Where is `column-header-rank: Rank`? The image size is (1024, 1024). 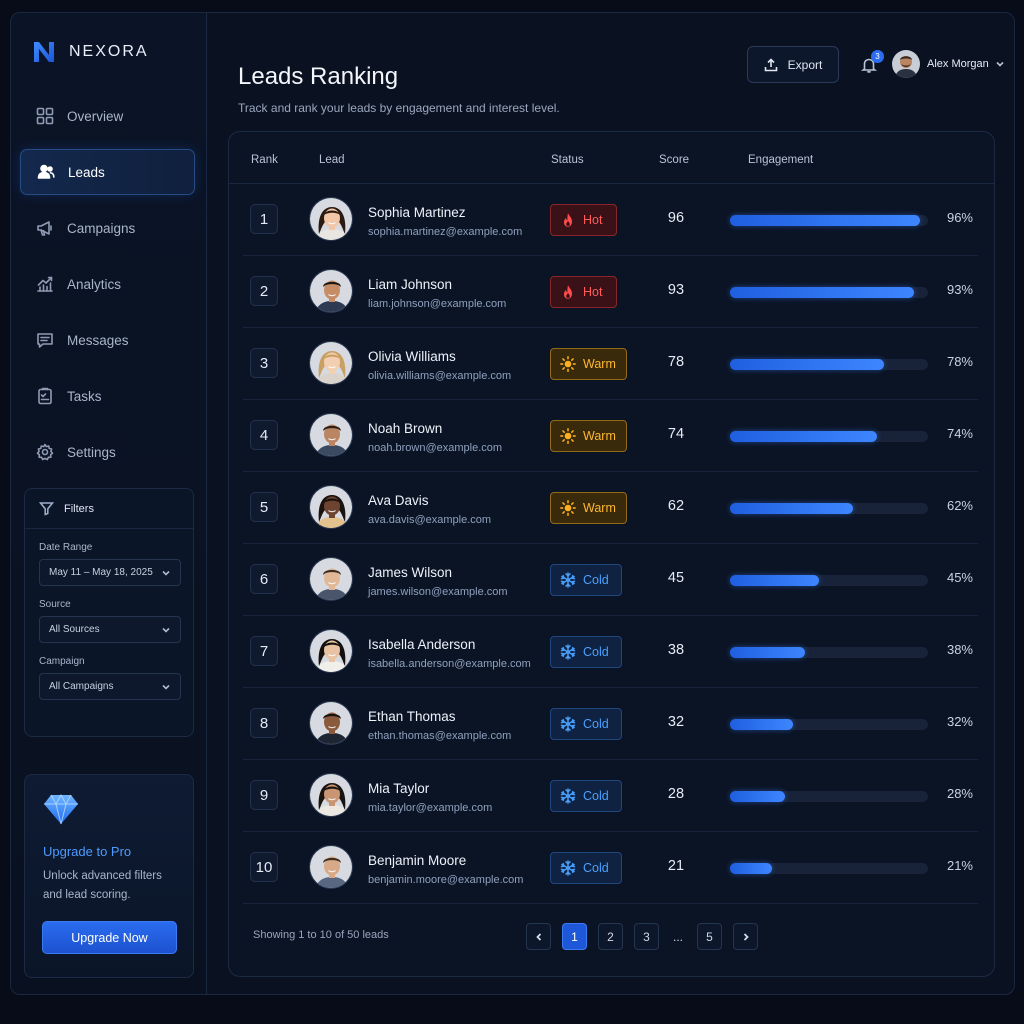 column-header-rank: Rank is located at coordinates (264, 160).